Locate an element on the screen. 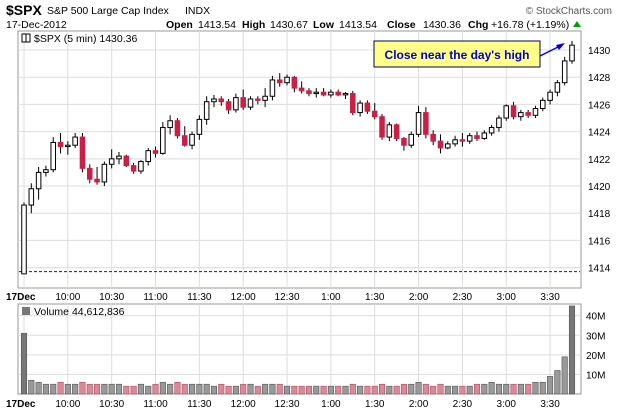 This screenshot has width=620, height=415. volume-time-label: 2:00 is located at coordinates (419, 404).